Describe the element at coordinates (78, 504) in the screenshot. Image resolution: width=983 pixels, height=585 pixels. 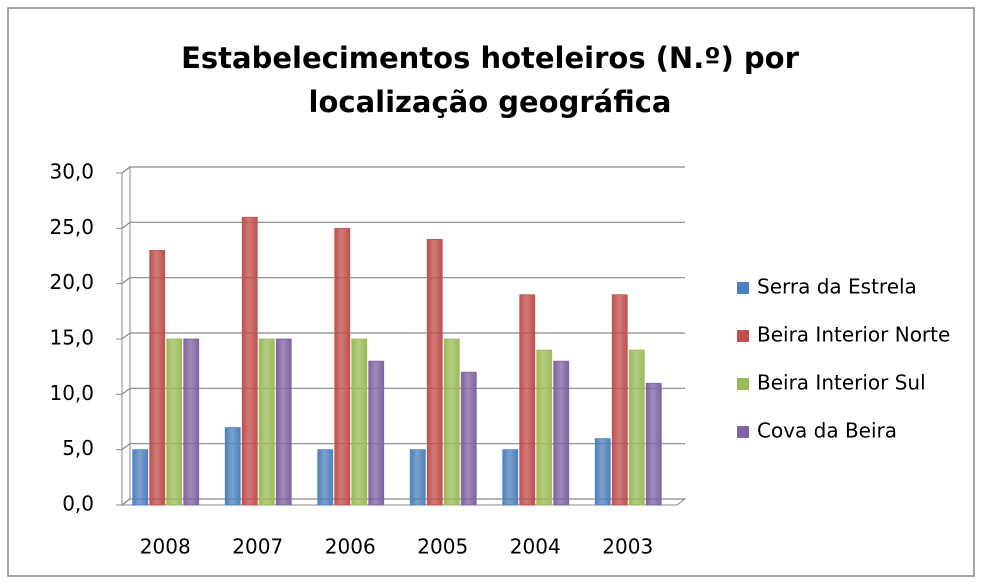
I see `y-tick-label: 0,0` at that location.